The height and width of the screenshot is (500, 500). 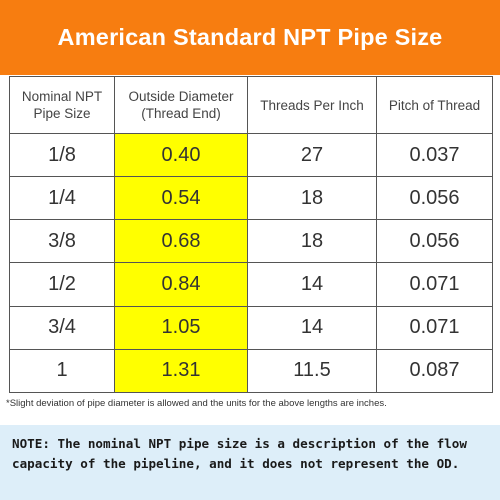 What do you see at coordinates (62, 198) in the screenshot?
I see `cell-nominal-size: 1/4` at bounding box center [62, 198].